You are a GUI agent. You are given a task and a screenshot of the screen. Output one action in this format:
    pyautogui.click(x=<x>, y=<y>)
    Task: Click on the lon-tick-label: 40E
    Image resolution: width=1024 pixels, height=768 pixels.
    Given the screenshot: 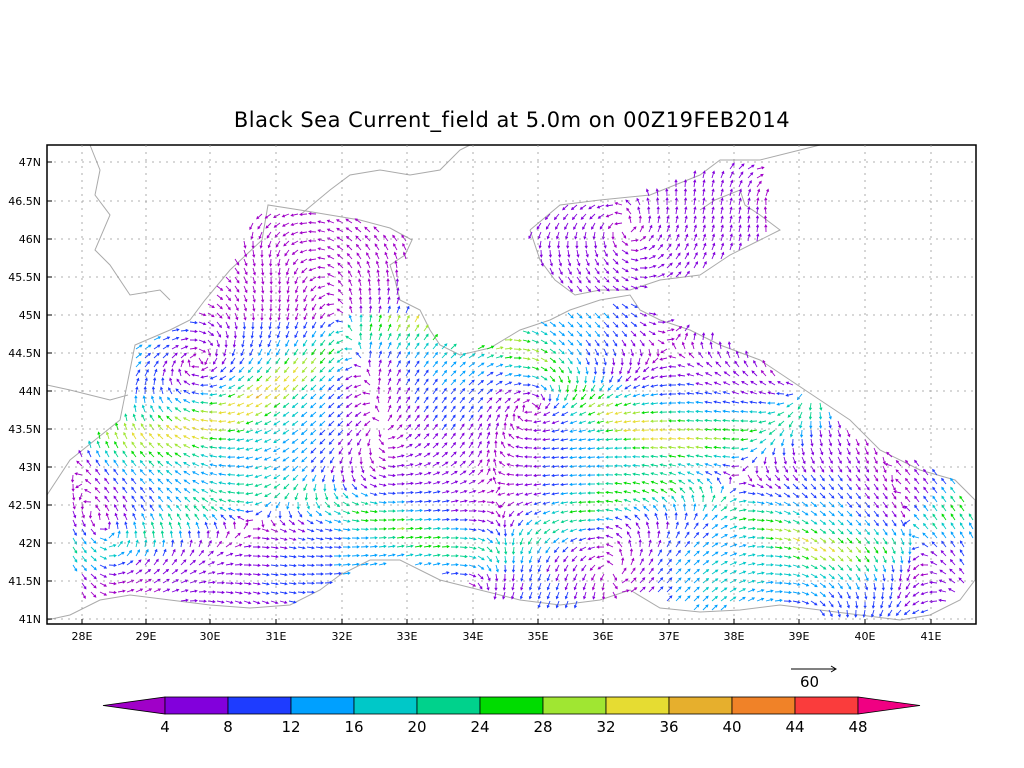 What is the action you would take?
    pyautogui.click(x=865, y=636)
    